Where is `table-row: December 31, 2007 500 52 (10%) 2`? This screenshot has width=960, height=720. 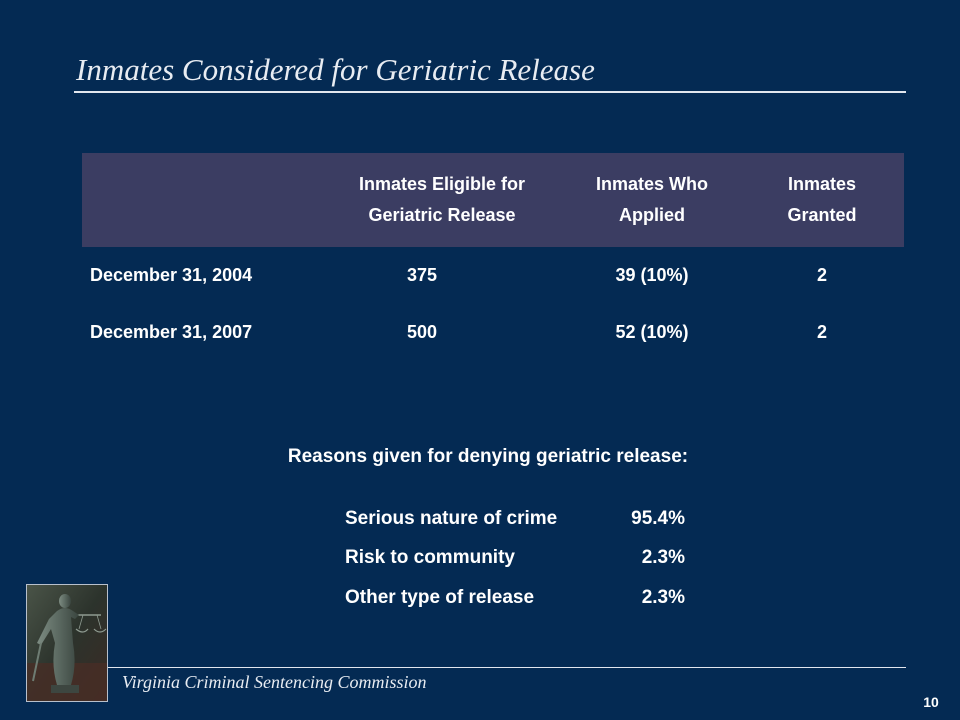
table-row: December 31, 2007 500 52 (10%) 2 is located at coordinates (493, 337).